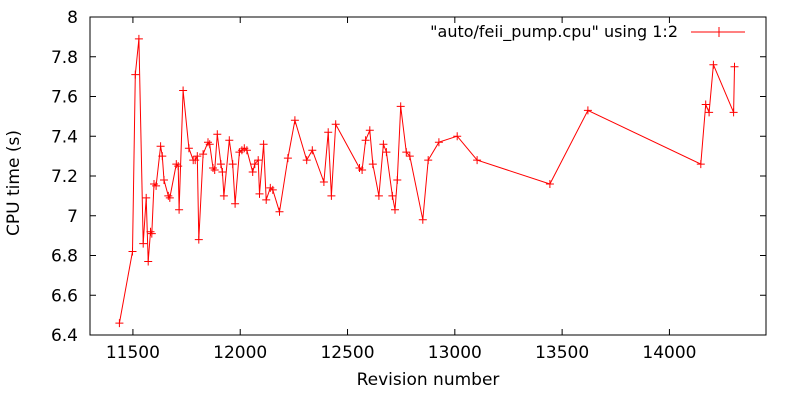 Image resolution: width=800 pixels, height=400 pixels. I want to click on x-tick-label: 12000, so click(240, 353).